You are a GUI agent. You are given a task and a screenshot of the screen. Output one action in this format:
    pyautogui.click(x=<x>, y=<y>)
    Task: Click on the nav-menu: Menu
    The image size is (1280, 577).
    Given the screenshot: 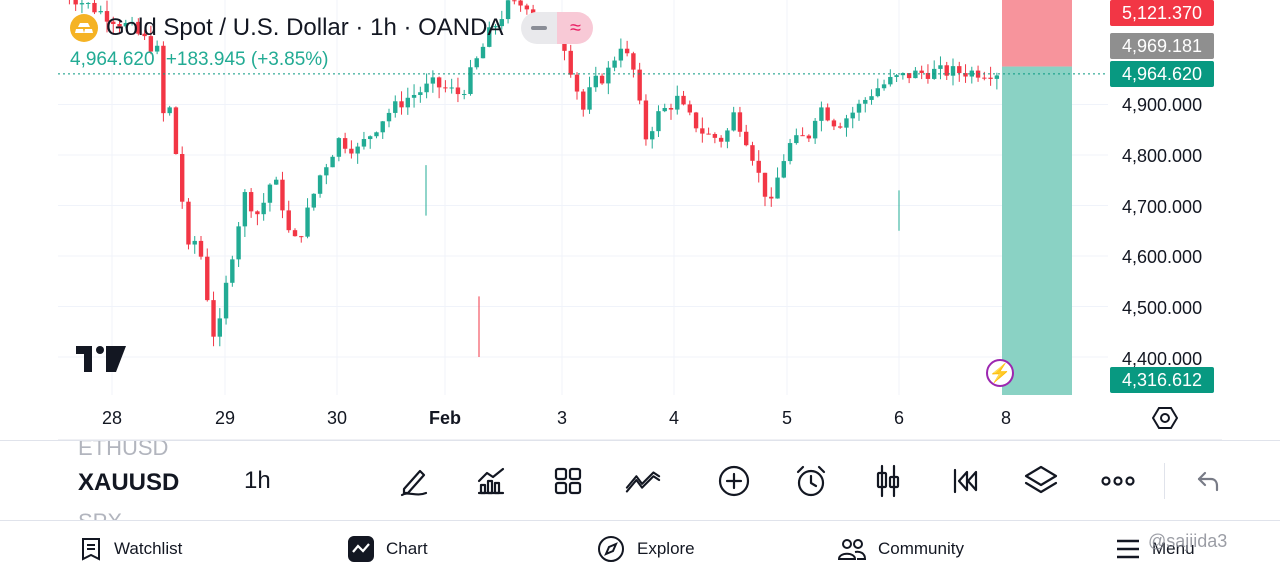 What is the action you would take?
    pyautogui.click(x=1155, y=549)
    